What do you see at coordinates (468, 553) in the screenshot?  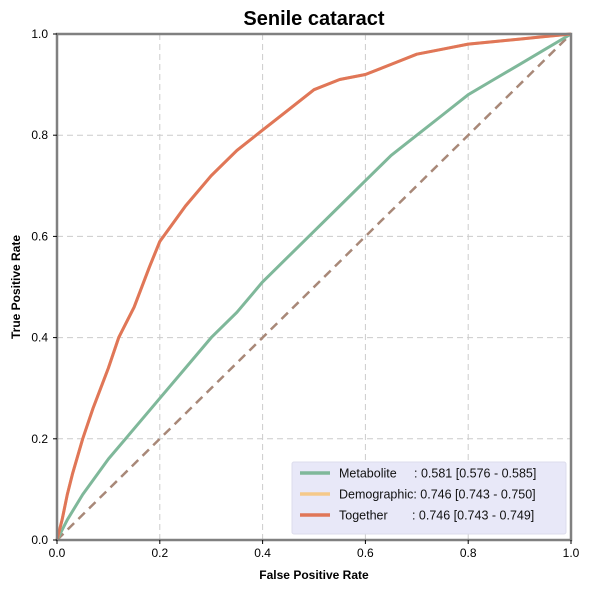 I see `x-tick-label: 0.8` at bounding box center [468, 553].